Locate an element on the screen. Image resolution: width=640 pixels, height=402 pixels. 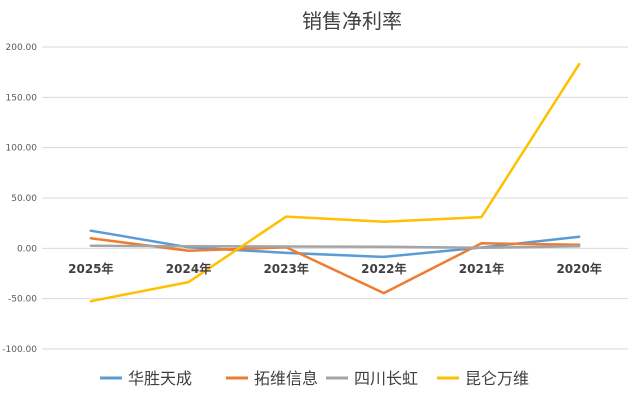
x-axis-ticks: 2025年 2024年 2023年 2022年 2021年 2020年 is located at coordinates (335, 268).